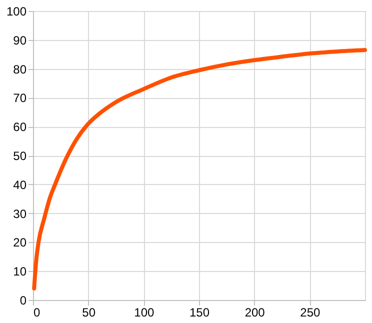  I want to click on y-tick-label: 40, so click(20, 185).